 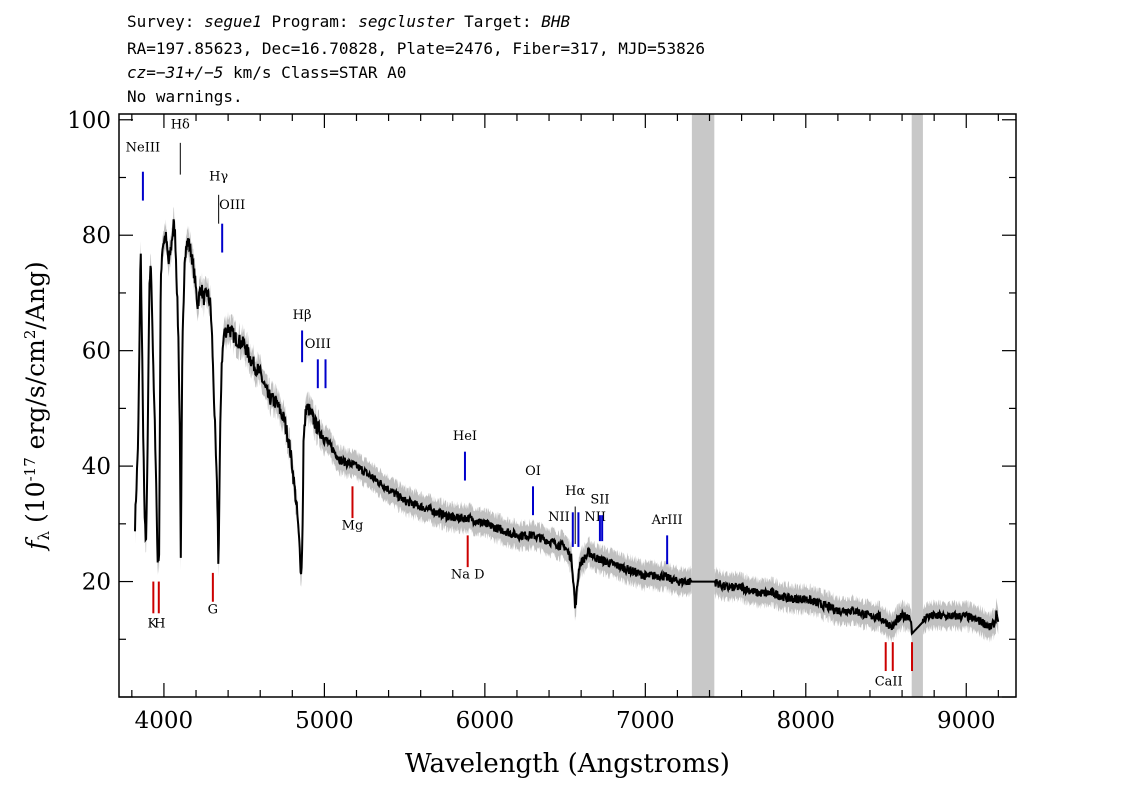 I want to click on line-label-1: Hδ, so click(x=180, y=124).